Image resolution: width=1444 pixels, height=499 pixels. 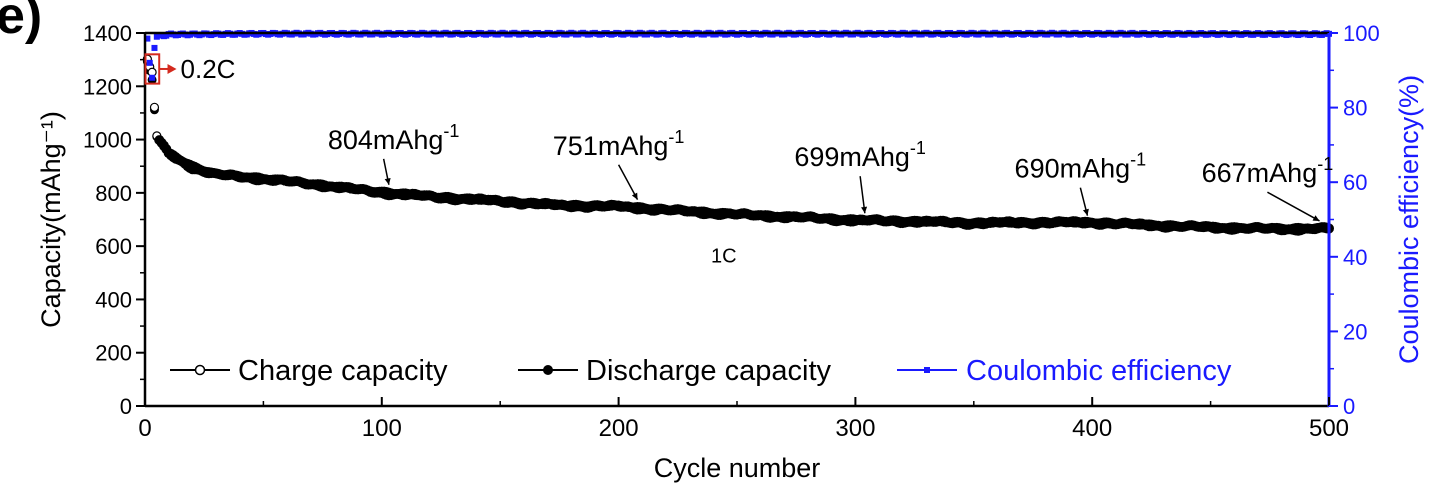 What do you see at coordinates (738, 55) in the screenshot?
I see `series-efficiency` at bounding box center [738, 55].